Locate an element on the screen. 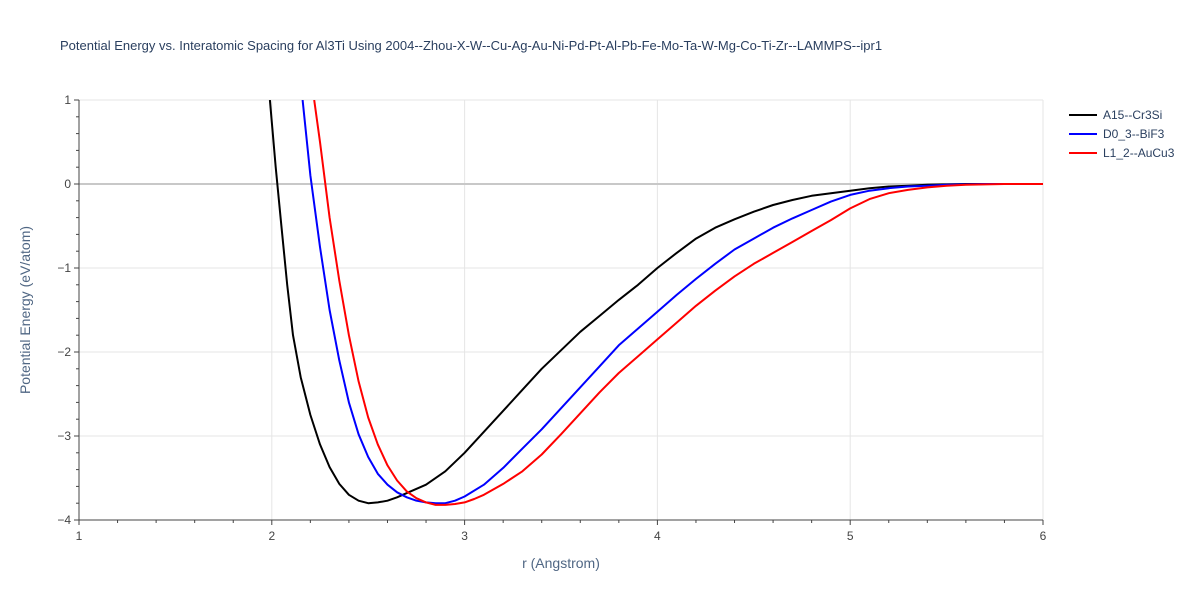 The width and height of the screenshot is (1200, 600). x-tick-label: 5 is located at coordinates (850, 536).